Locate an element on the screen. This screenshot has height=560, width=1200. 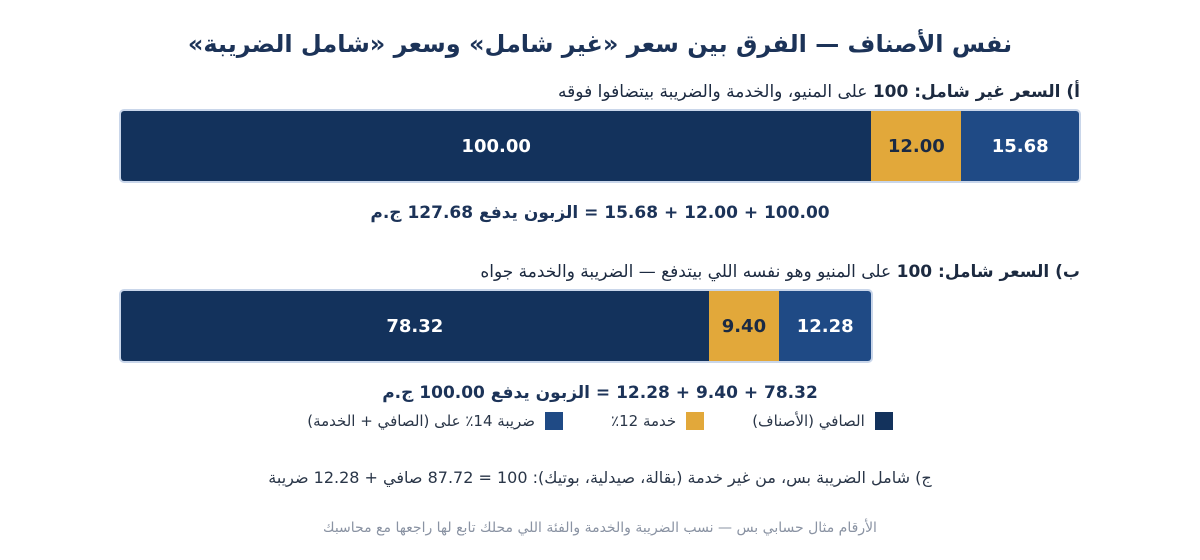
bar-exclusive: 100.00 12.00 15.68 is located at coordinates (600, 146).